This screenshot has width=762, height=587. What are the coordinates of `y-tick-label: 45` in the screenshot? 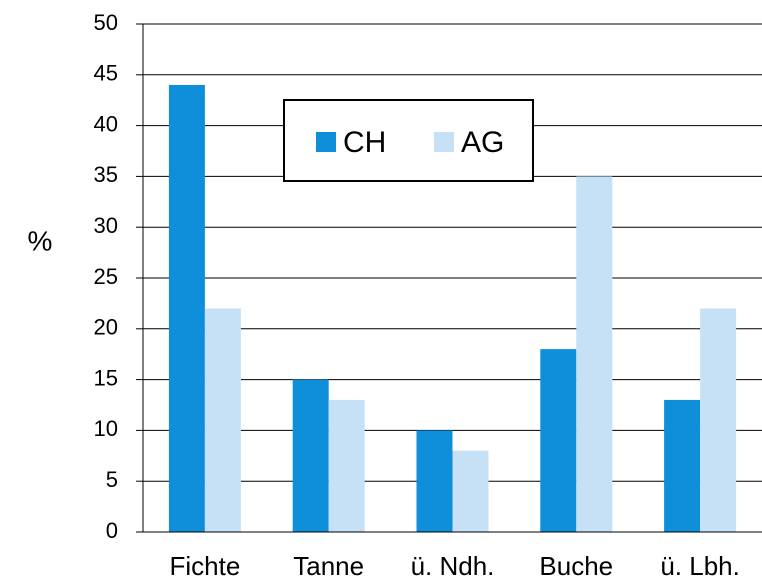 It's located at (106, 73).